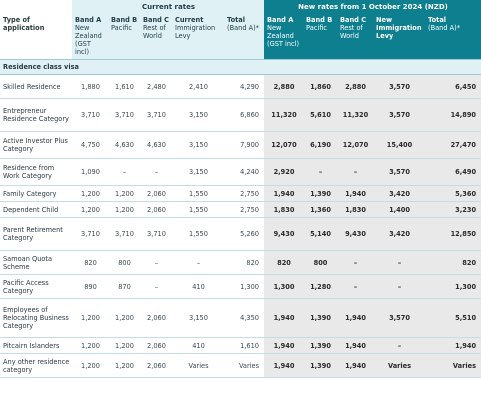  I want to click on new-rate-cell: 5,140, so click(320, 234).